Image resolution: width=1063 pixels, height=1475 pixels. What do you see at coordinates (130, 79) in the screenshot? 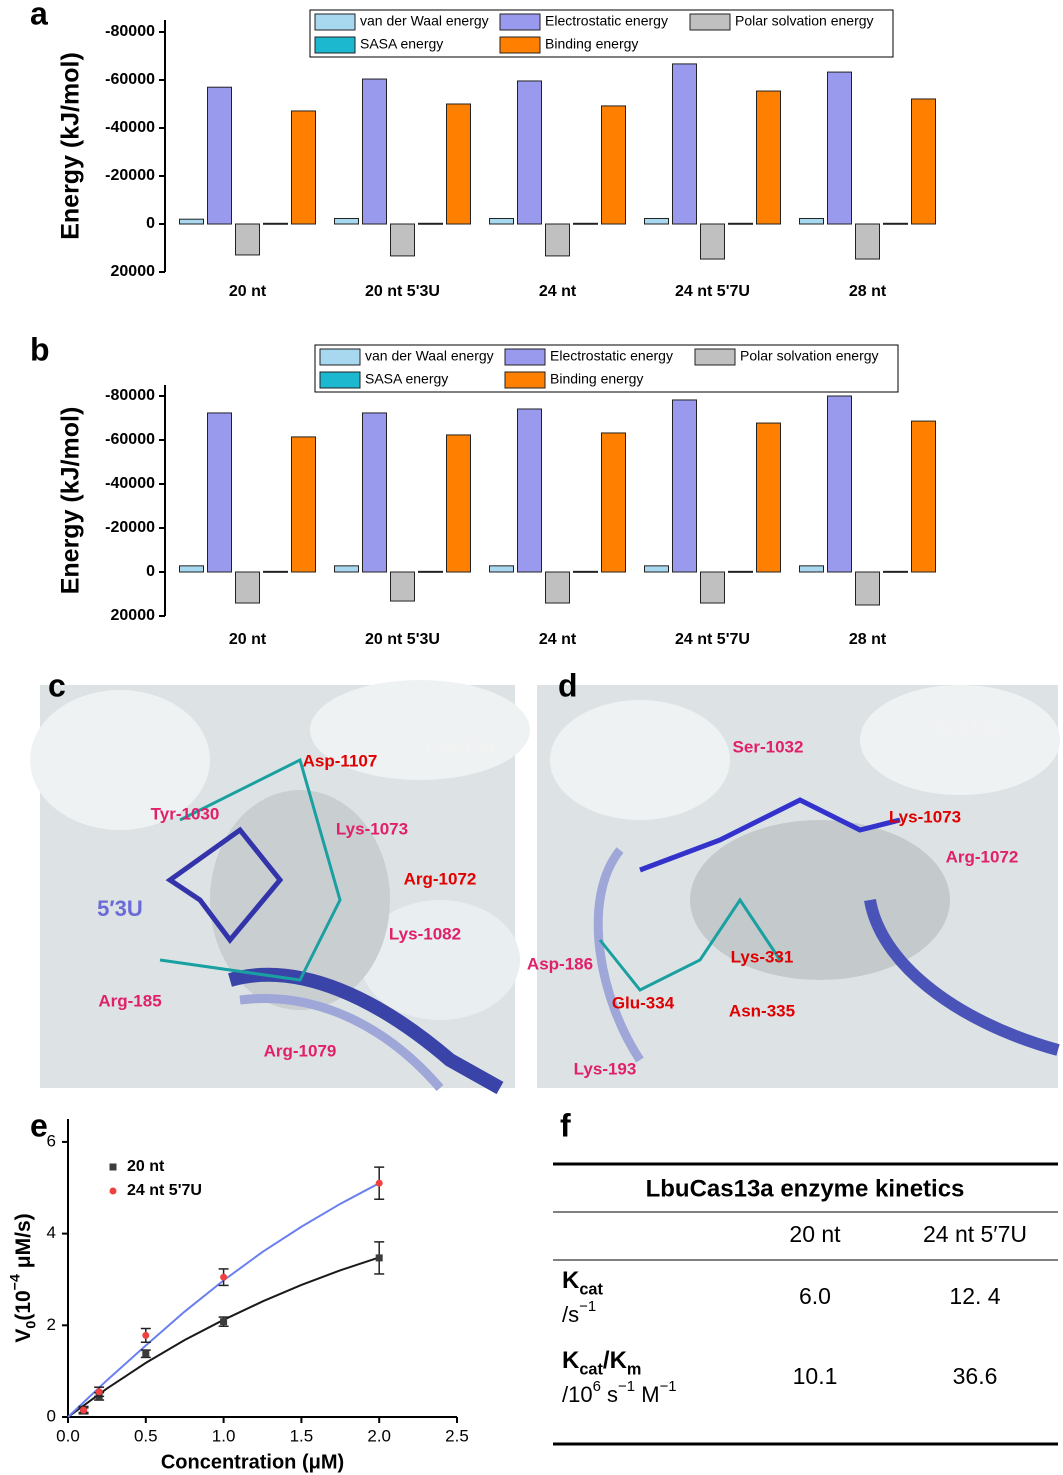
I see `y-tick-label: -60000` at bounding box center [130, 79].